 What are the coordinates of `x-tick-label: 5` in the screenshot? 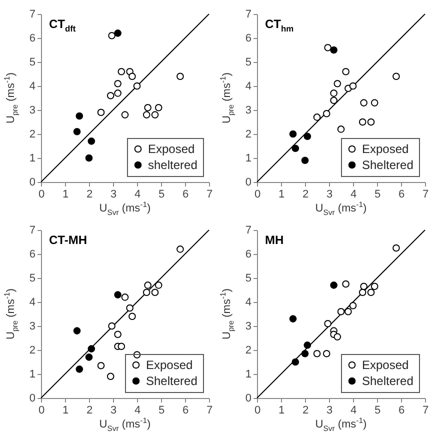 It's located at (377, 410).